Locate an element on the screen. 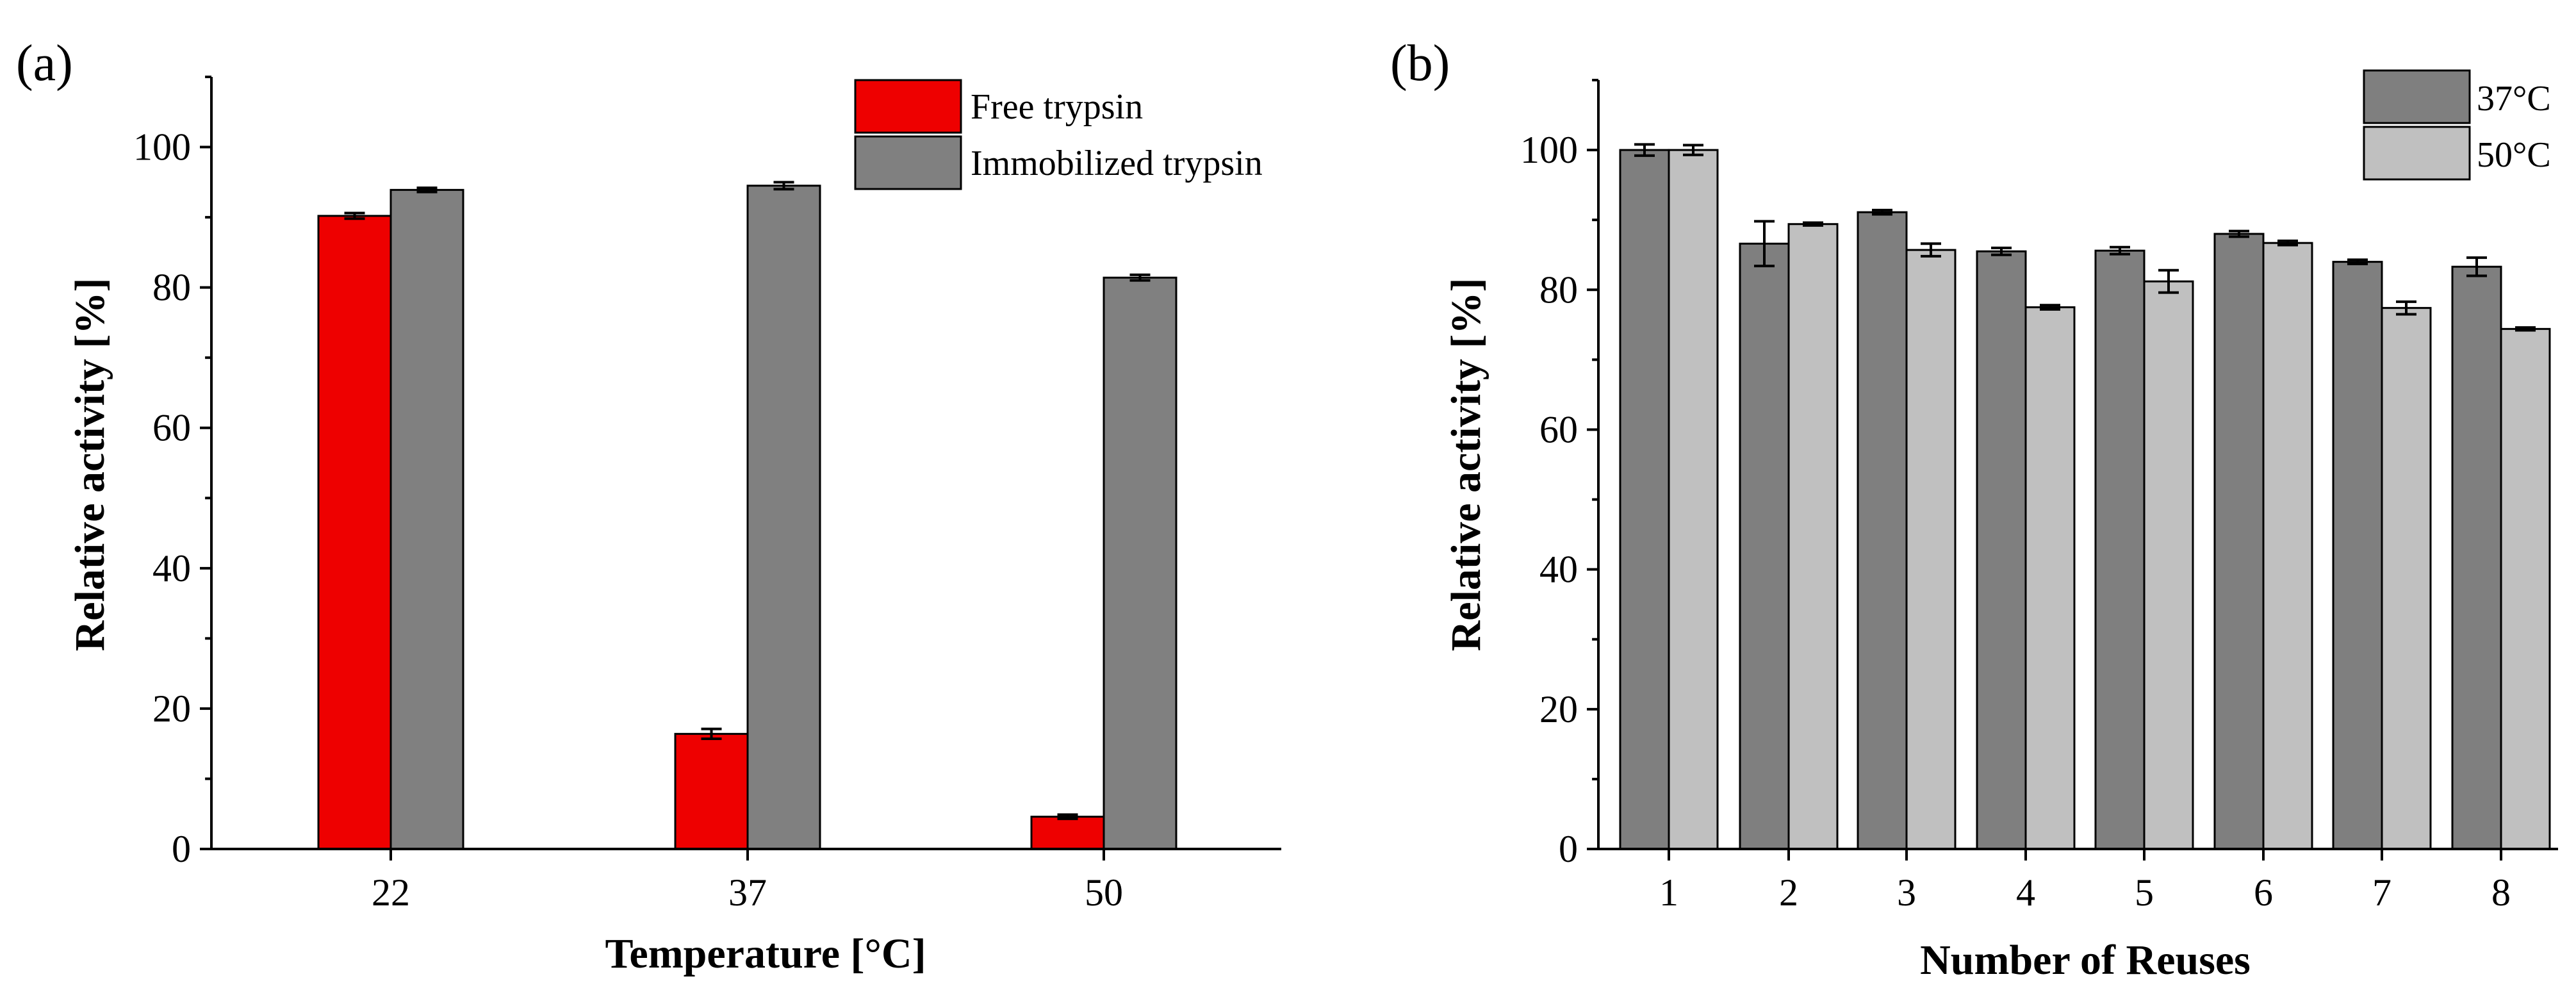 This screenshot has width=2576, height=997. panel-a-y-tick-label-80: 80 is located at coordinates (172, 288).